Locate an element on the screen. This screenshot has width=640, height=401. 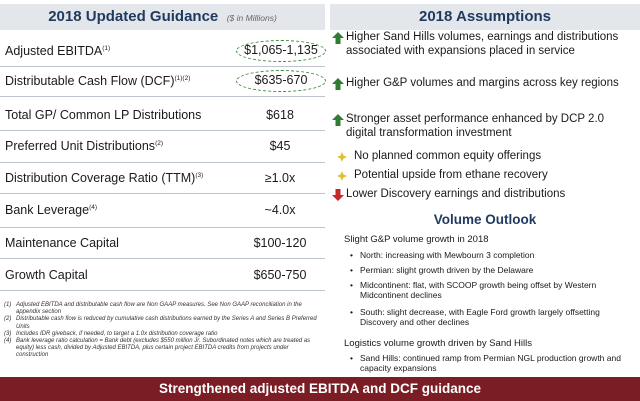
guidance-header: 2018 Updated Guidance ($ in Millions) is located at coordinates (162, 17).